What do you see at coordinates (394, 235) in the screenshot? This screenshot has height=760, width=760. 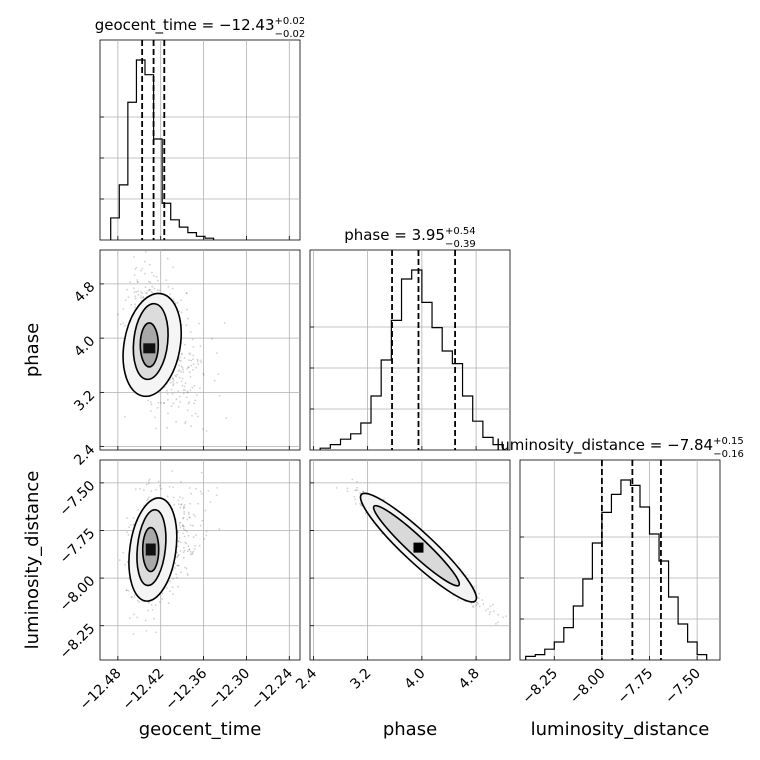 I see `title-main: phase = 3.95` at bounding box center [394, 235].